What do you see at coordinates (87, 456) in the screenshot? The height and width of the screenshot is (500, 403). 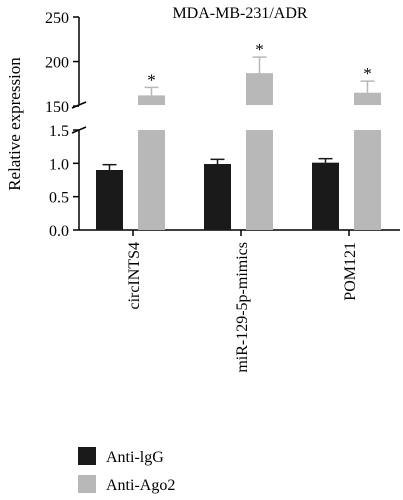 I see `legend-swatch-anti-lgg` at bounding box center [87, 456].